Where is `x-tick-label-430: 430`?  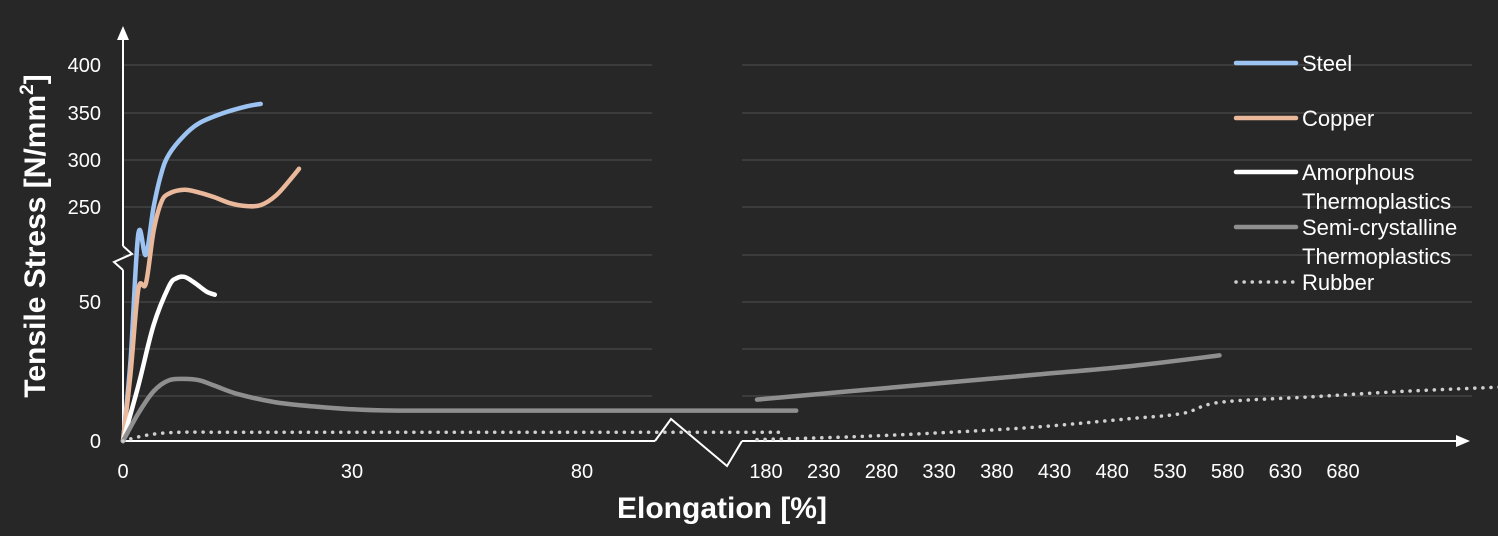
x-tick-label-430: 430 is located at coordinates (1054, 472).